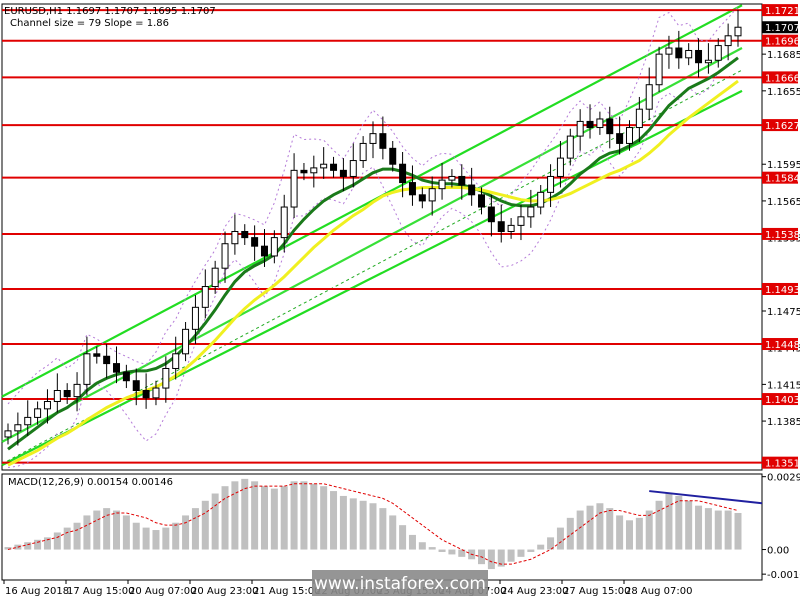  Describe the element at coordinates (224, 591) in the screenshot. I see `x-tick-label: 20 Aug 23:00` at that location.